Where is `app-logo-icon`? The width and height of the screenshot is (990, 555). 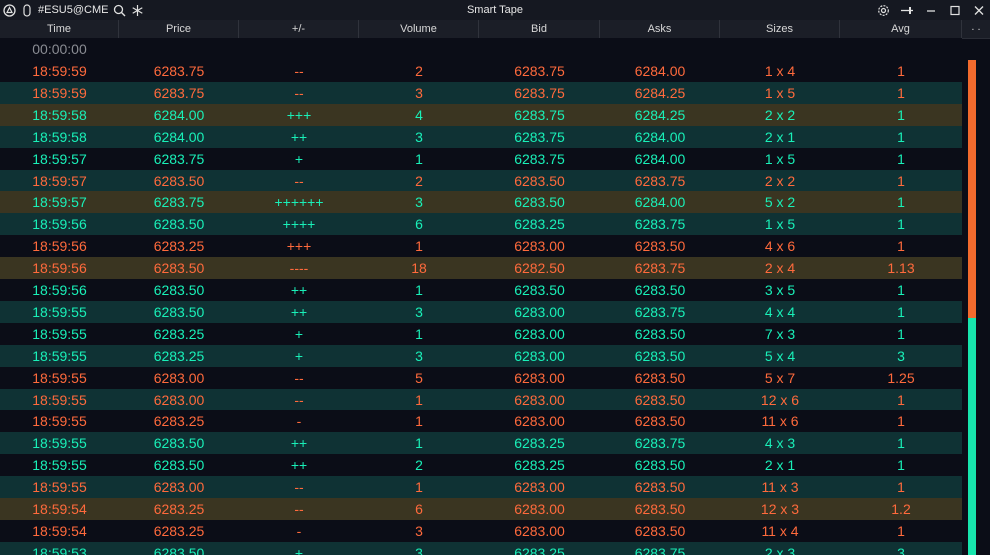 app-logo-icon is located at coordinates (9, 10).